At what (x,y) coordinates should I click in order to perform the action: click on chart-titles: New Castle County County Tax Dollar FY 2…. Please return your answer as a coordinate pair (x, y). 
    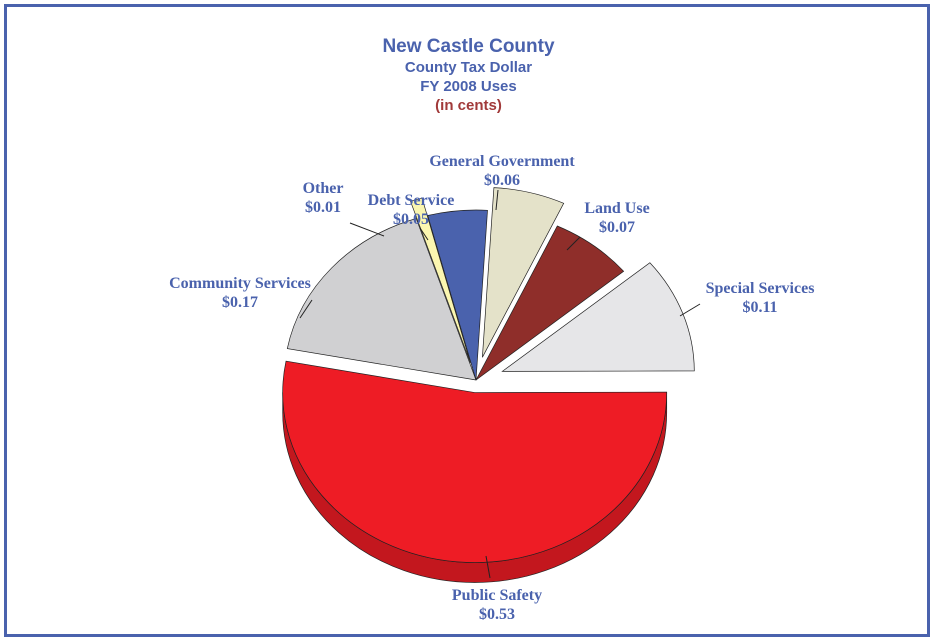
    Looking at the image, I should click on (468, 75).